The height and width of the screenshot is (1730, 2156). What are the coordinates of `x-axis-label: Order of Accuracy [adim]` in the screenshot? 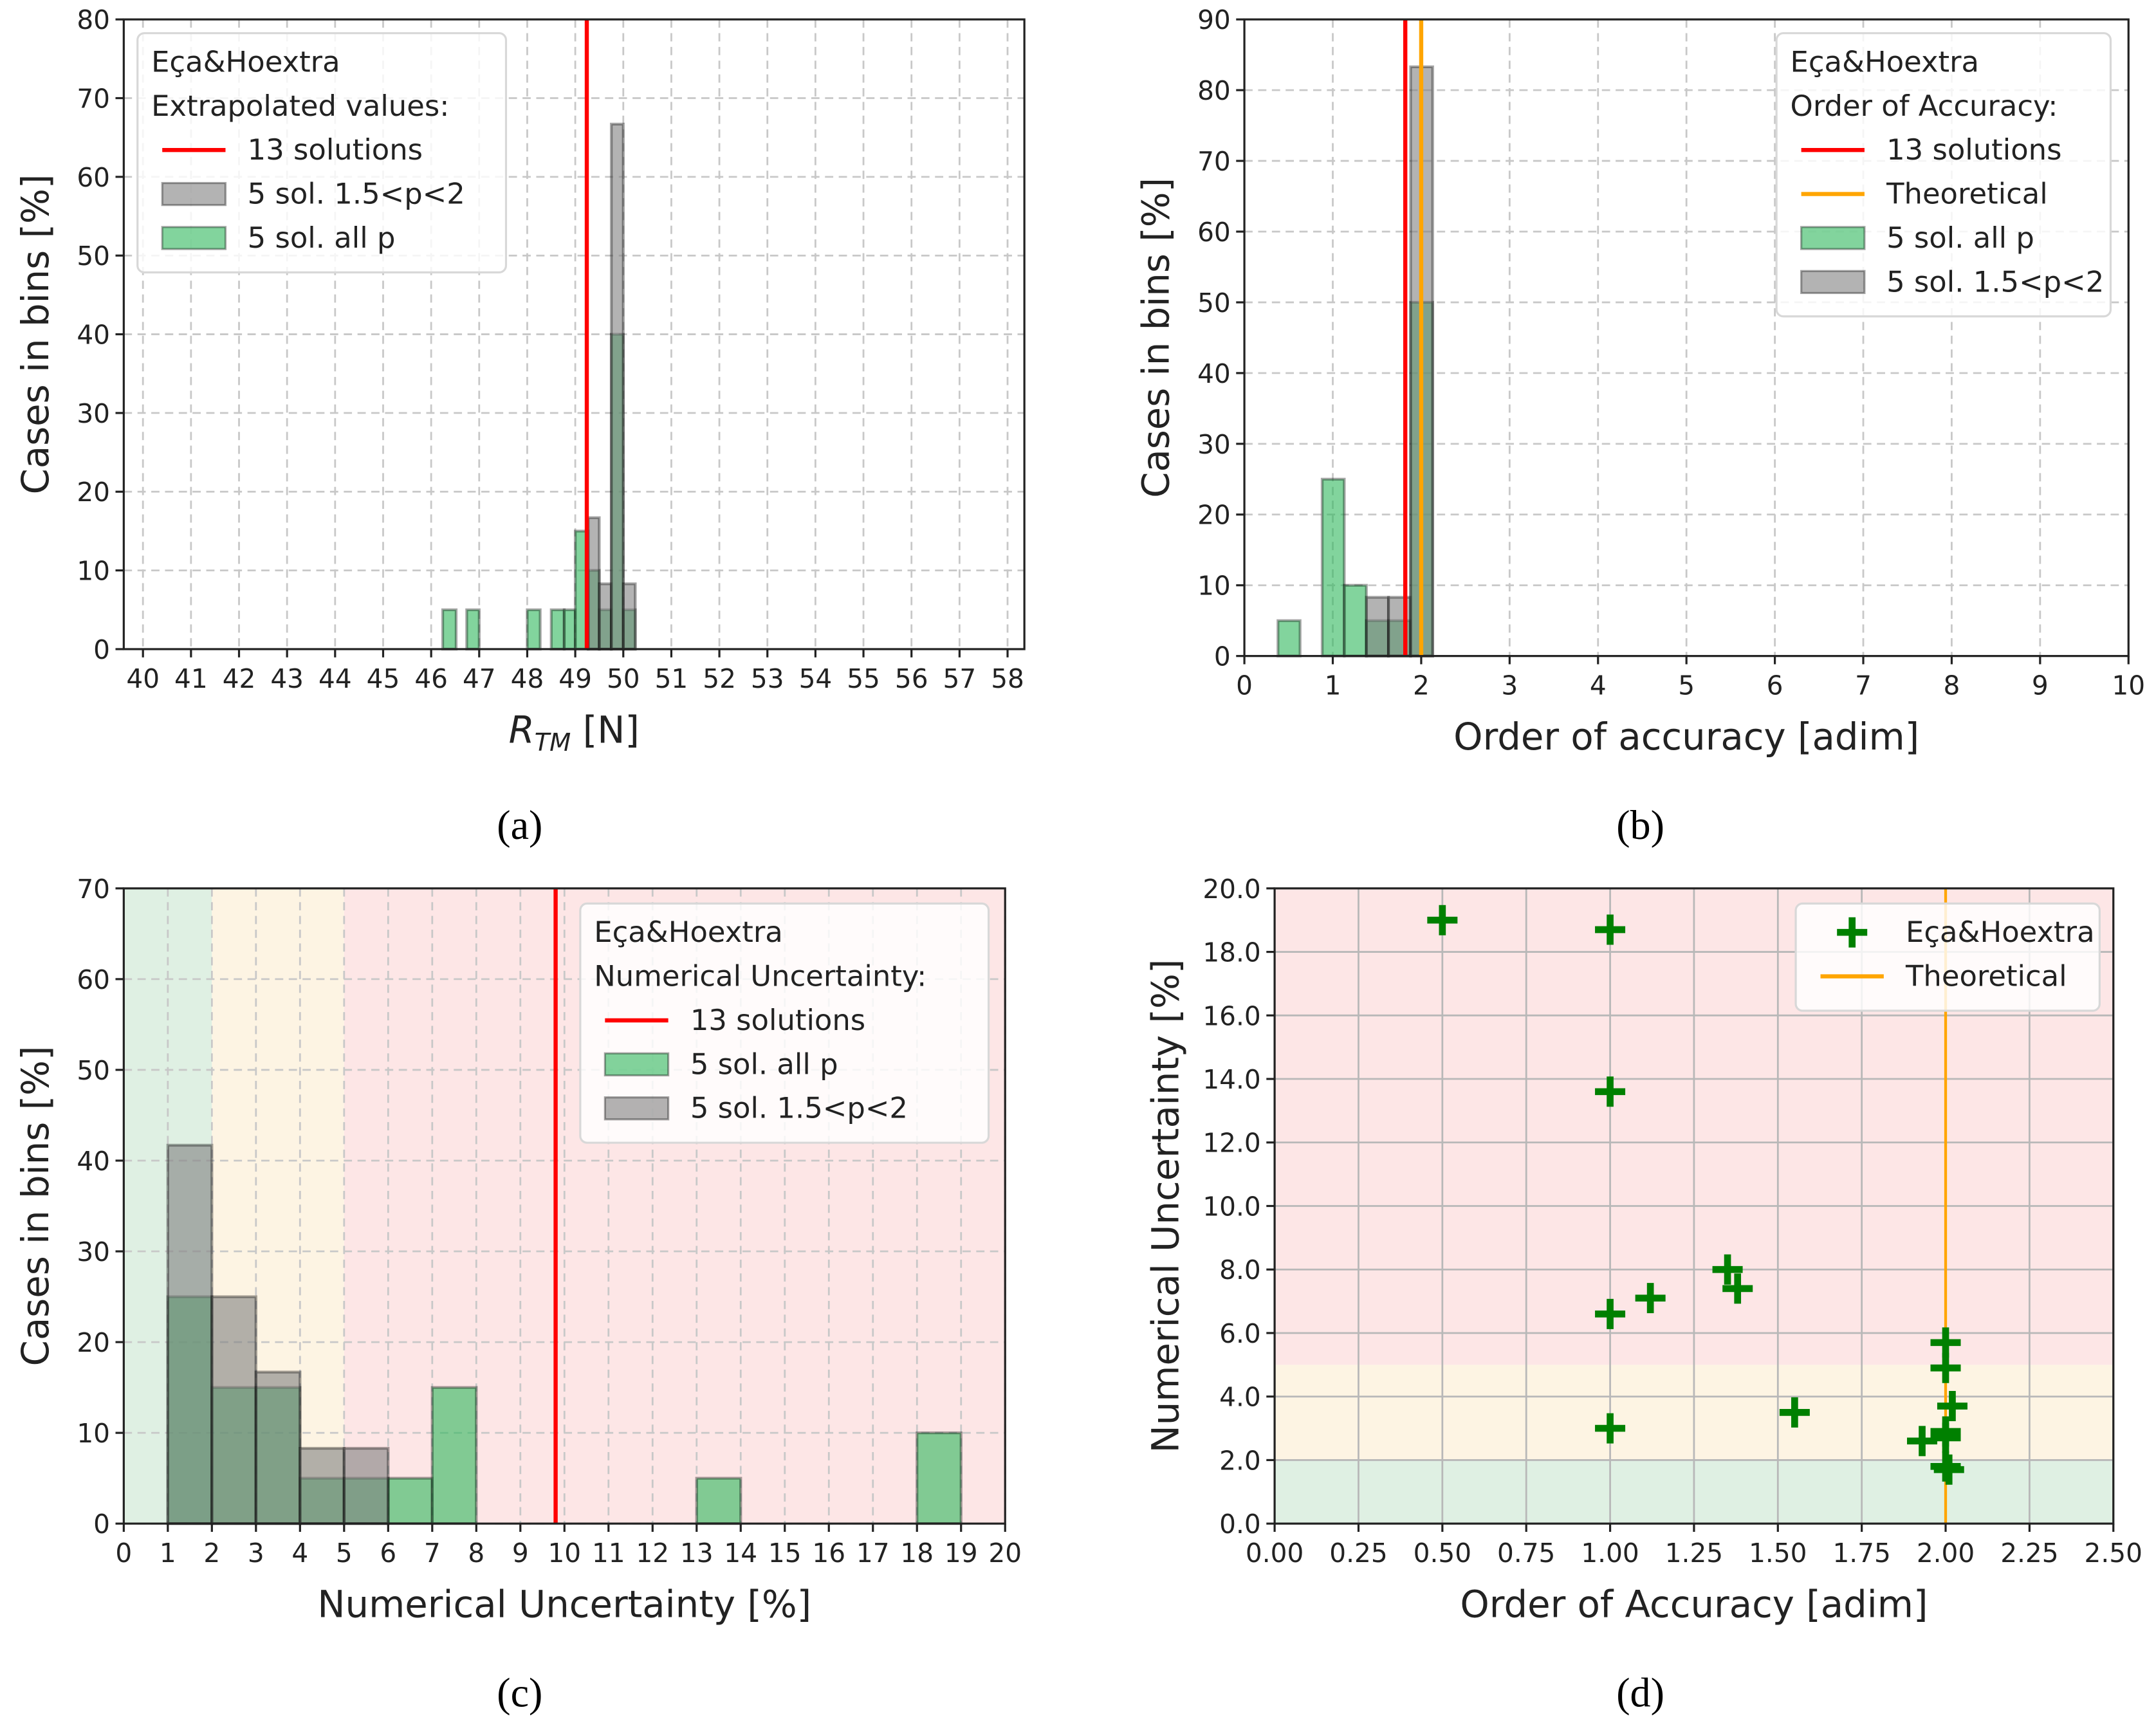 It's located at (1694, 1605).